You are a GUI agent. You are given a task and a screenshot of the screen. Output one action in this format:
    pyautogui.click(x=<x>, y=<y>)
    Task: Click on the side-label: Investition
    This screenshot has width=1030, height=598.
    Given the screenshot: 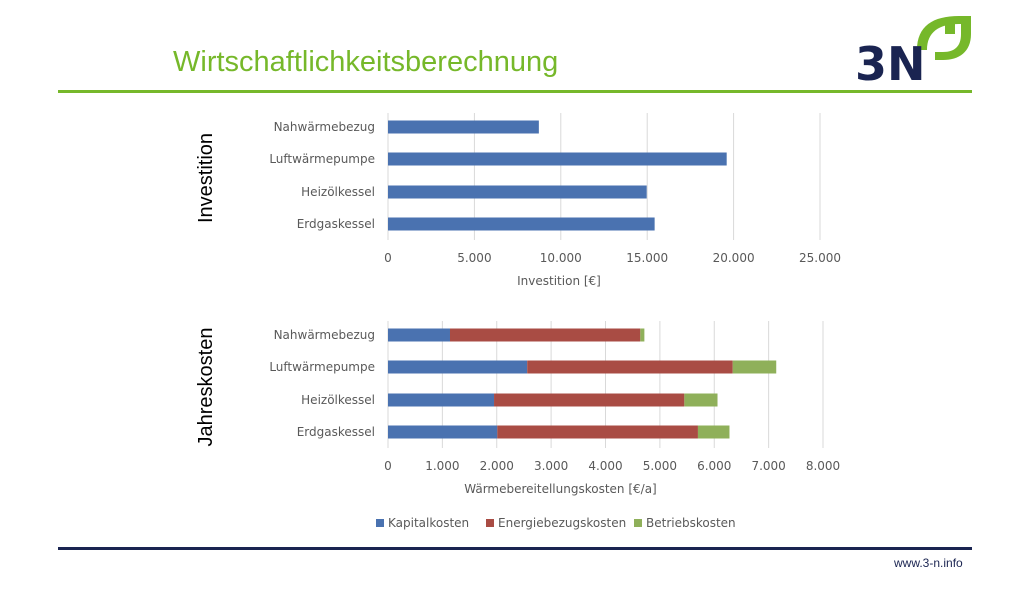 What is the action you would take?
    pyautogui.click(x=206, y=178)
    